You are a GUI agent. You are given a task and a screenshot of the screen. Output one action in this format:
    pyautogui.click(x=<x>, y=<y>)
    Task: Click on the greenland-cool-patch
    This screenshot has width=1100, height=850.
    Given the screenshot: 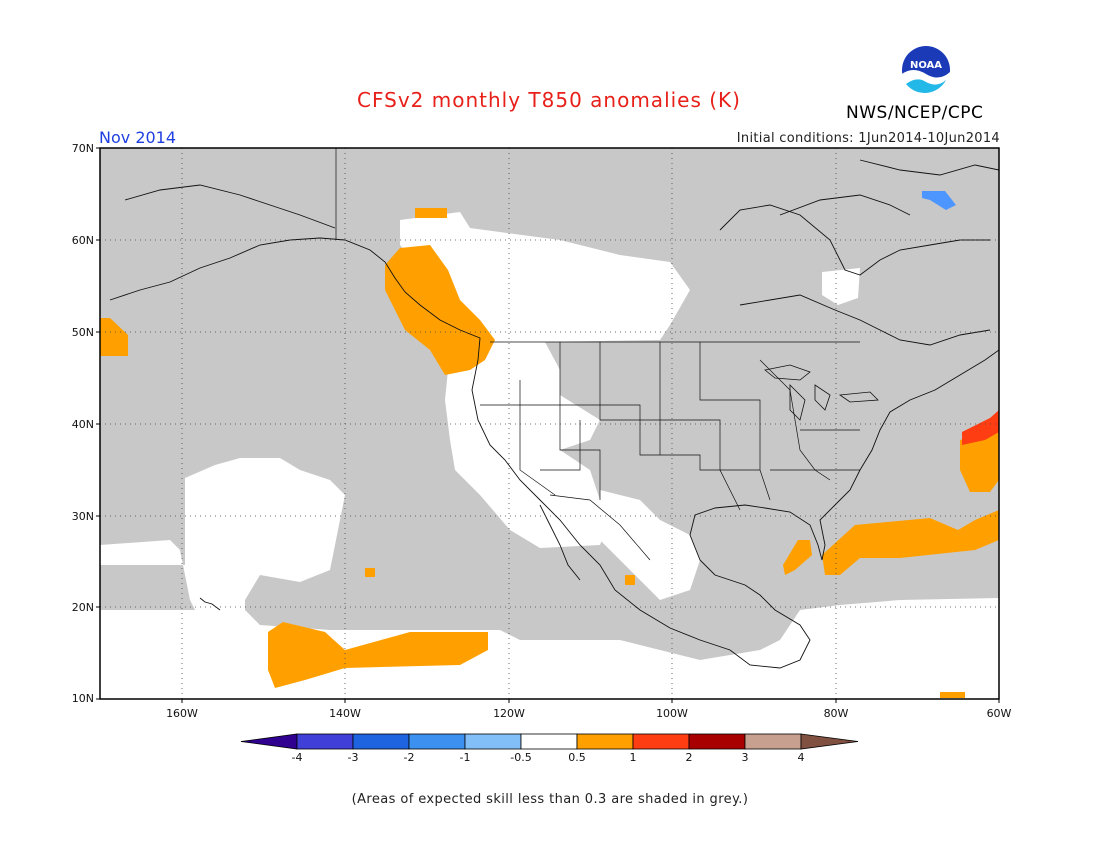 What is the action you would take?
    pyautogui.click(x=939, y=200)
    